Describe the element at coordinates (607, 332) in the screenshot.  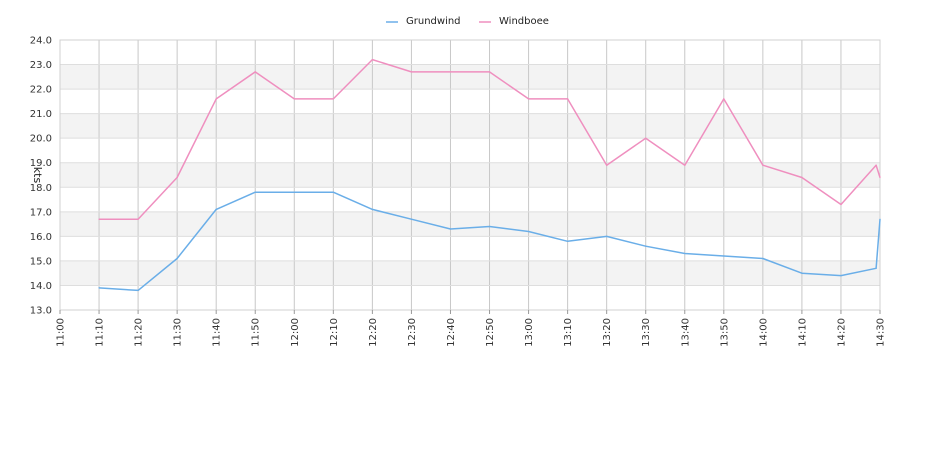
I see `x-tick-label: 13:20` at that location.